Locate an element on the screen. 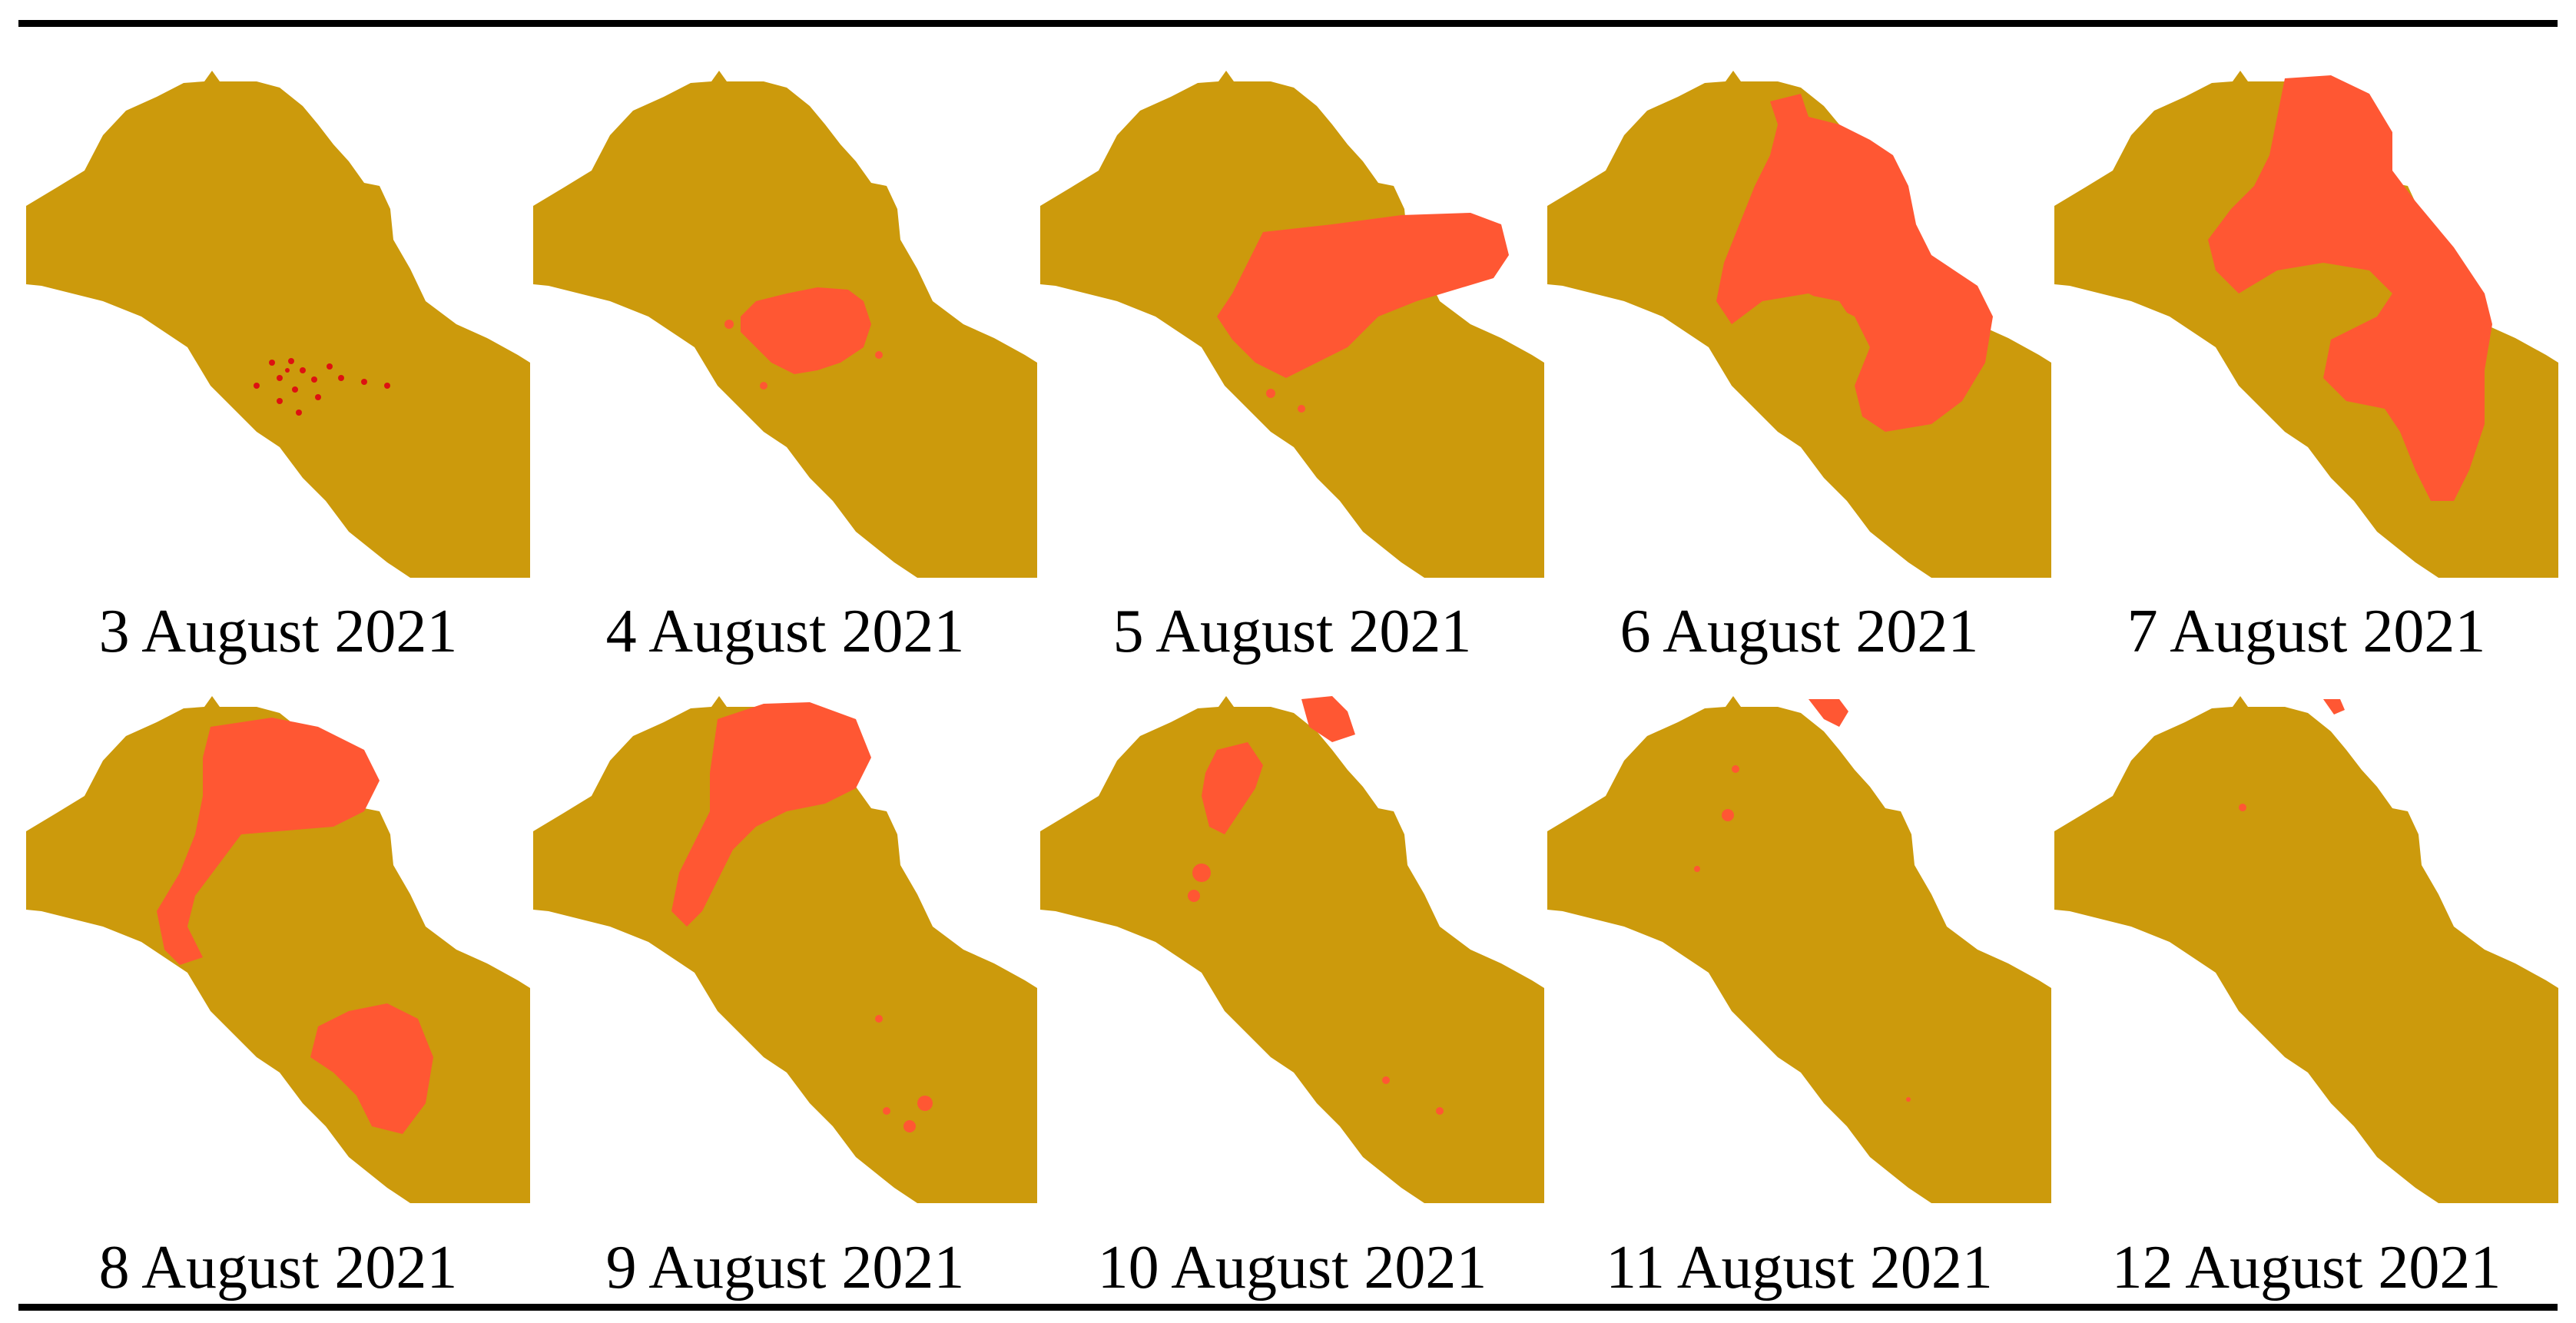 The image size is (2576, 1323). map-panel-6: 8 August 2021 is located at coordinates (278, 999).